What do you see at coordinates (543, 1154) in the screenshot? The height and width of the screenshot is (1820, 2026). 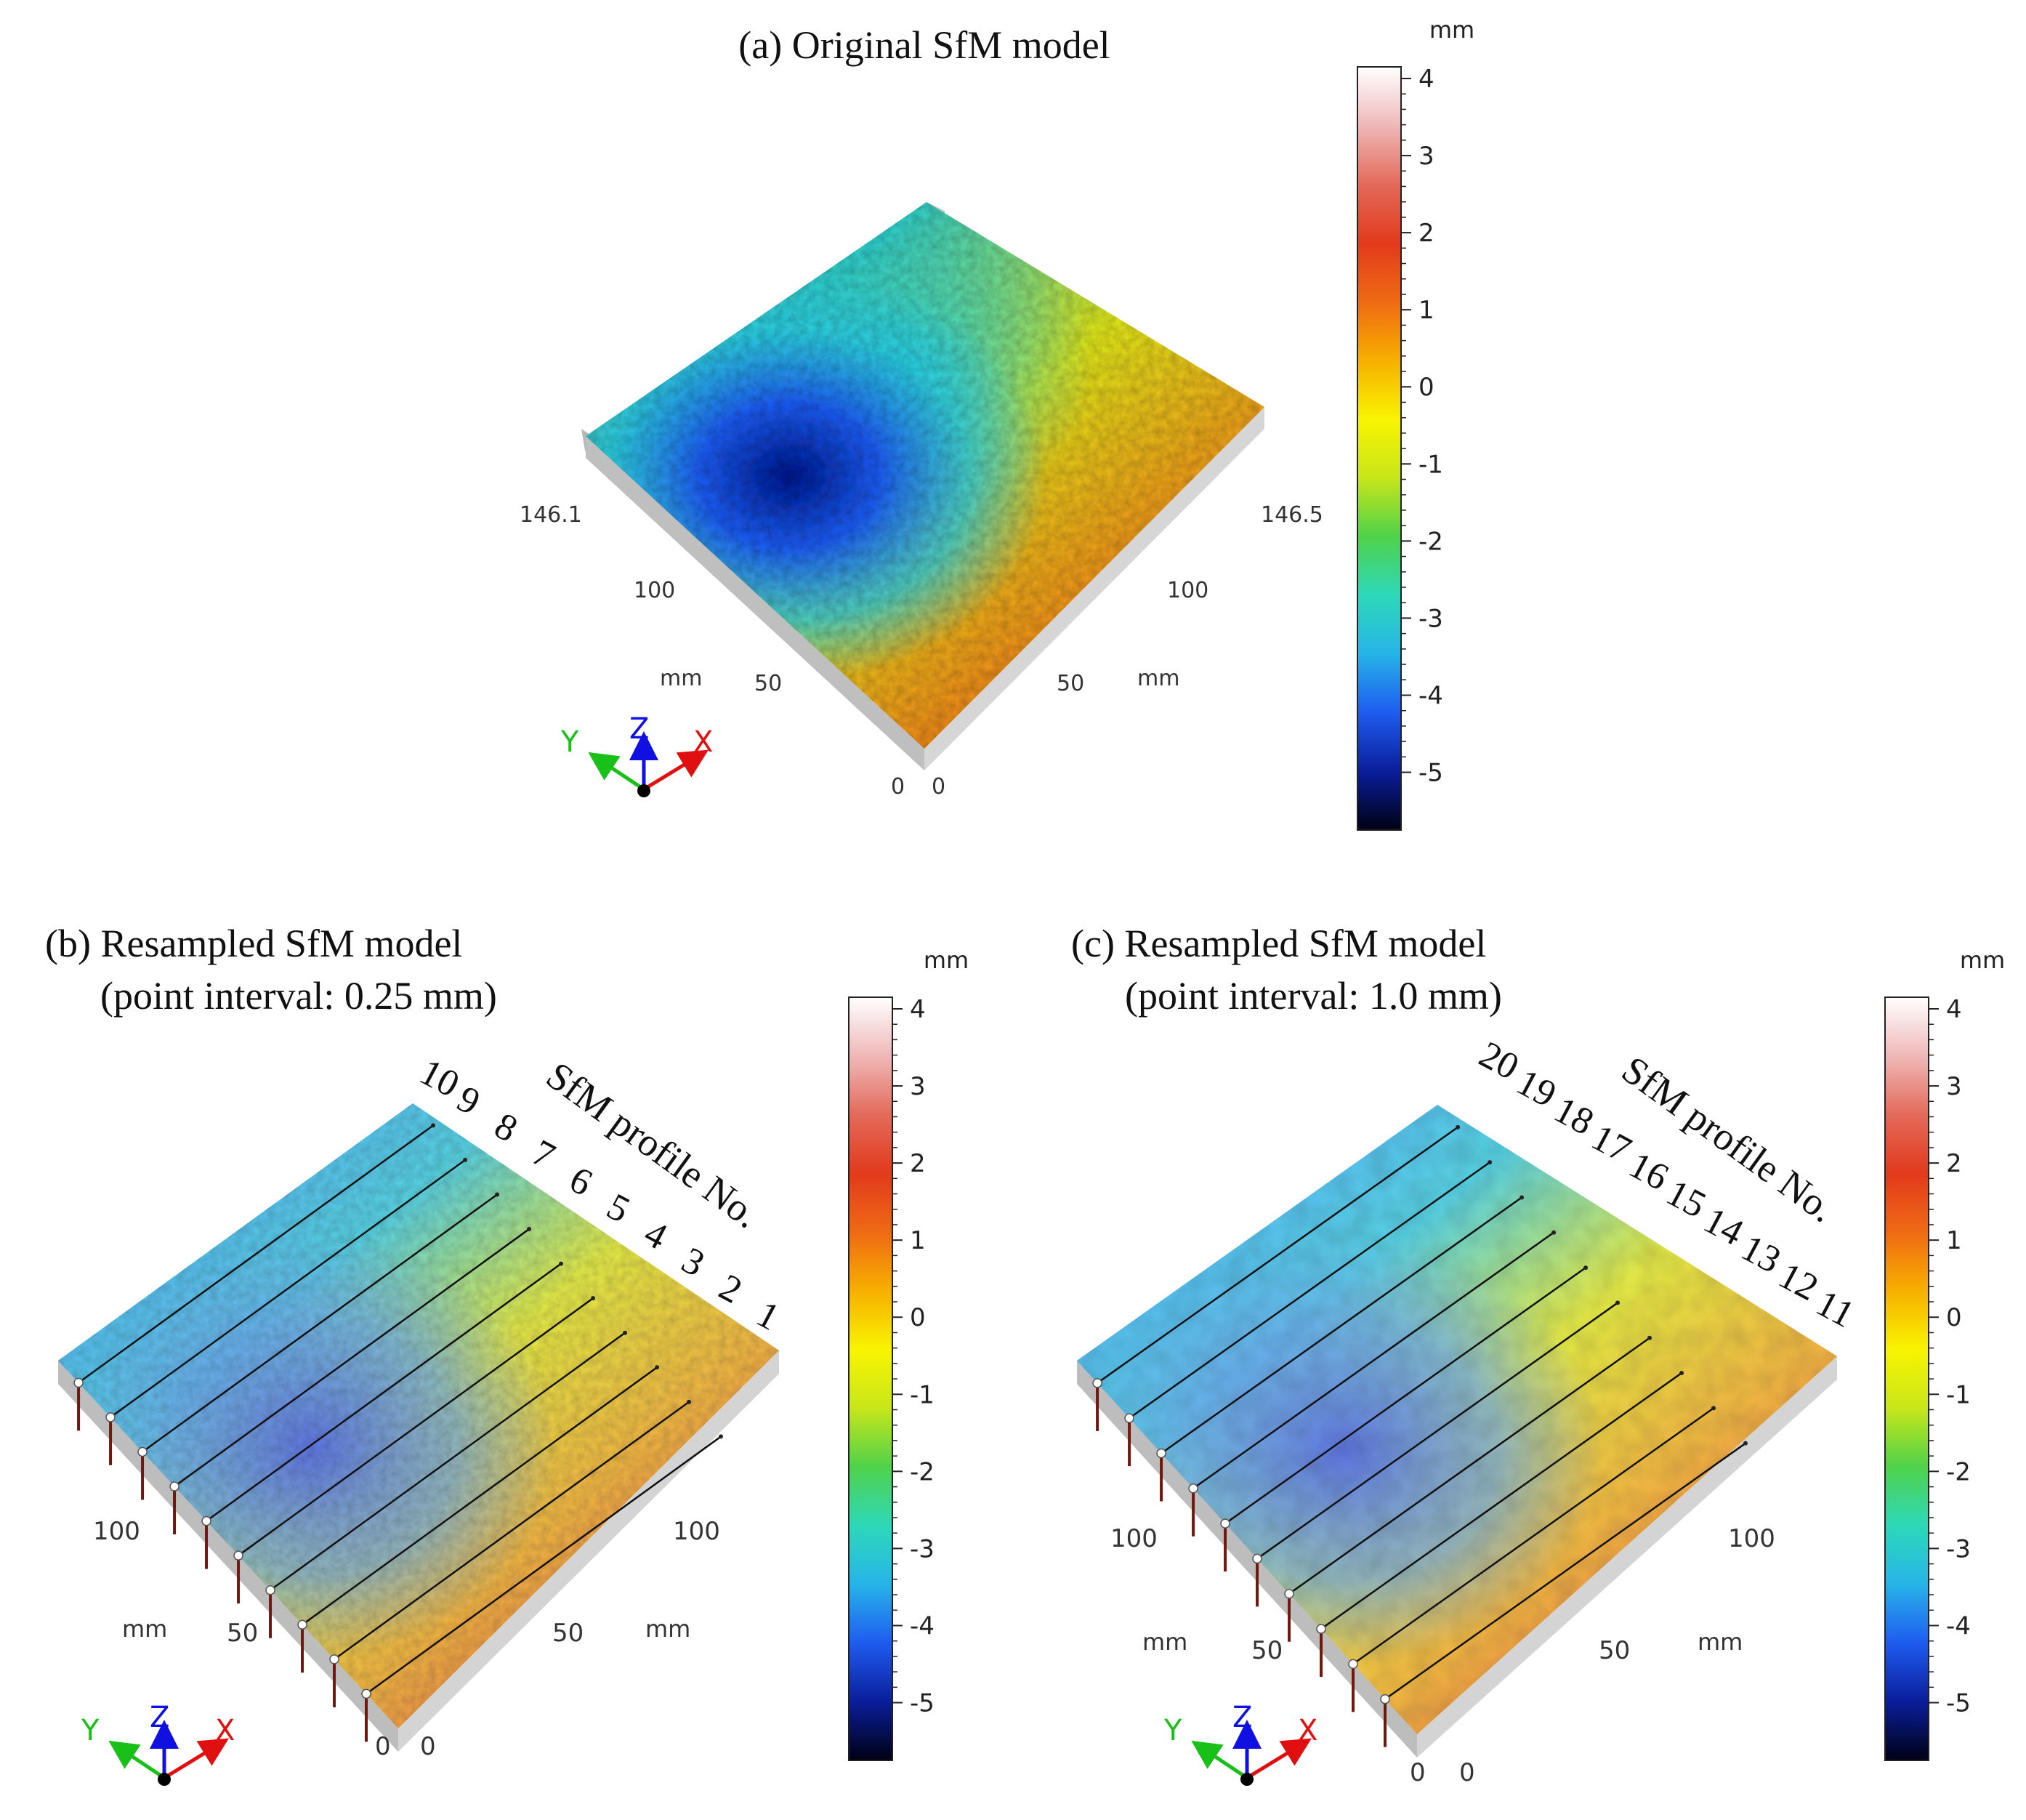 I see `profile-number: 7` at bounding box center [543, 1154].